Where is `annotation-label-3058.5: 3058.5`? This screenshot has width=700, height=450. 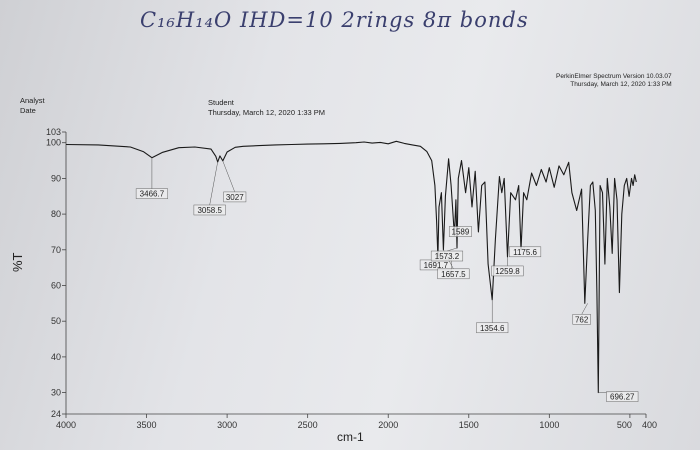
annotation-label-3058.5: 3058.5 is located at coordinates (209, 210).